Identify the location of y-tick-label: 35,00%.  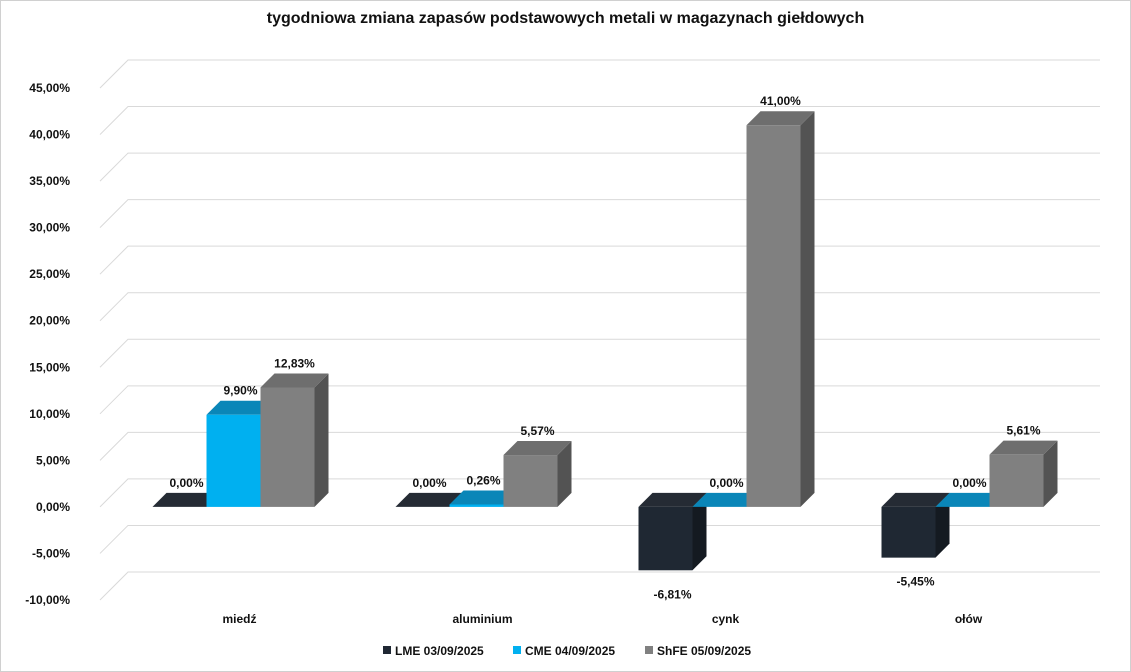
(49, 181).